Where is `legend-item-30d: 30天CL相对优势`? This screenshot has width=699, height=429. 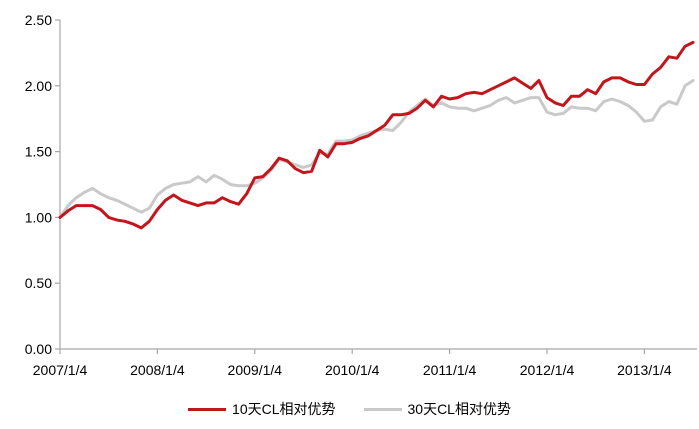 legend-item-30d: 30天CL相对优势 is located at coordinates (437, 409).